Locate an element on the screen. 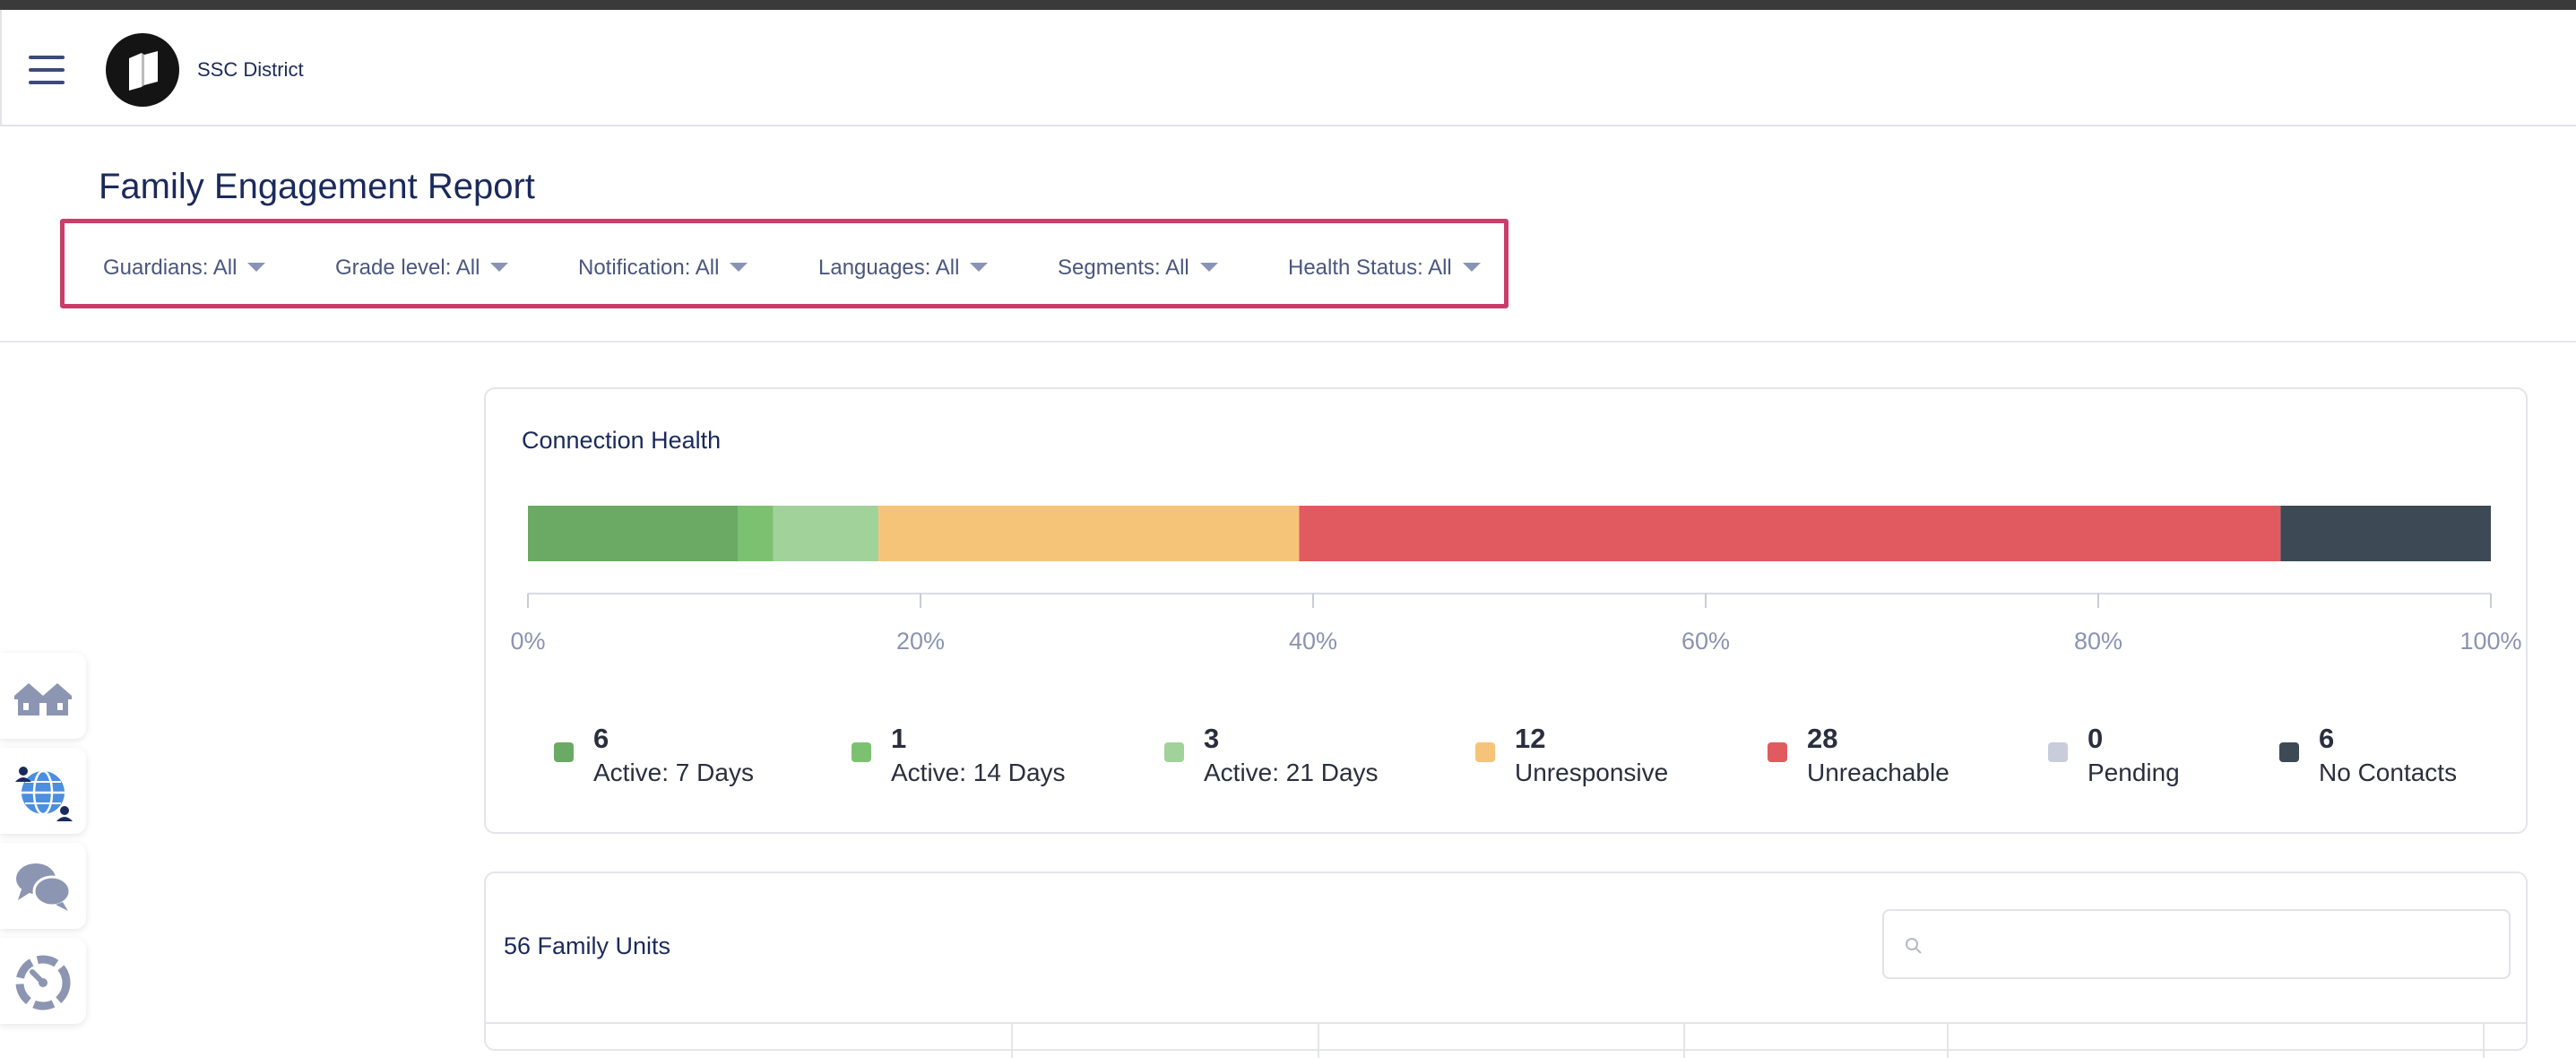  page-title: Family Engagement Report is located at coordinates (317, 186).